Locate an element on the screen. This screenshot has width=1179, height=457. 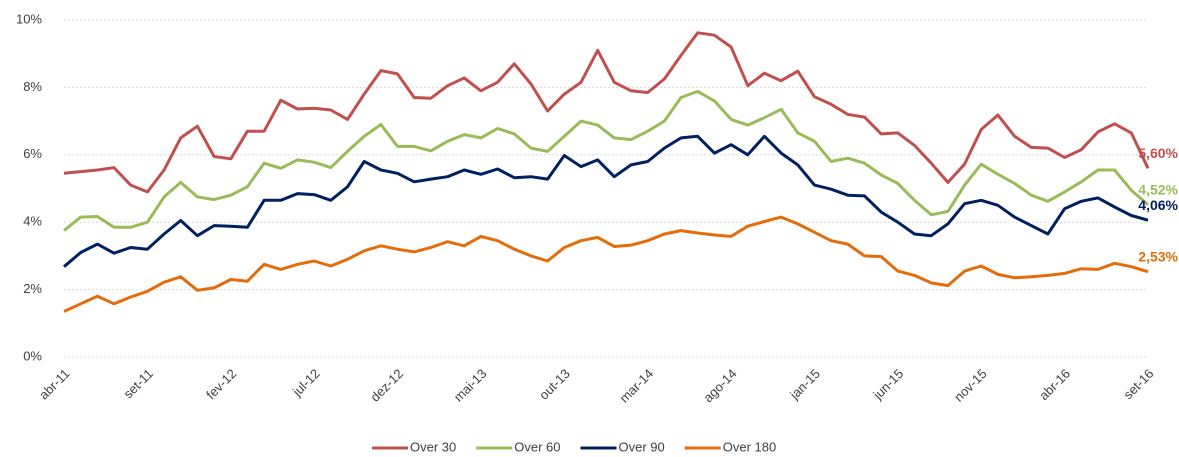
y-tick-label: 8% is located at coordinates (32, 86).